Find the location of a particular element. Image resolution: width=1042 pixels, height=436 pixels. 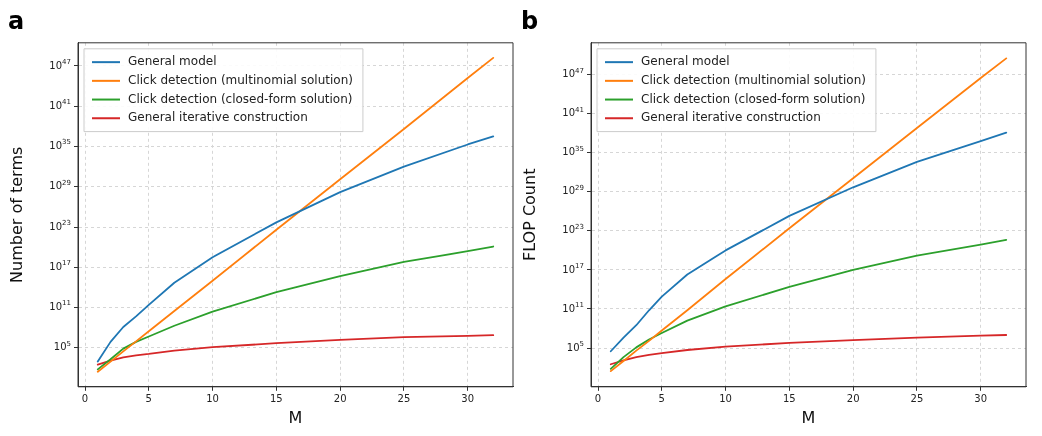

chart-title: a is located at coordinates (16, 20).